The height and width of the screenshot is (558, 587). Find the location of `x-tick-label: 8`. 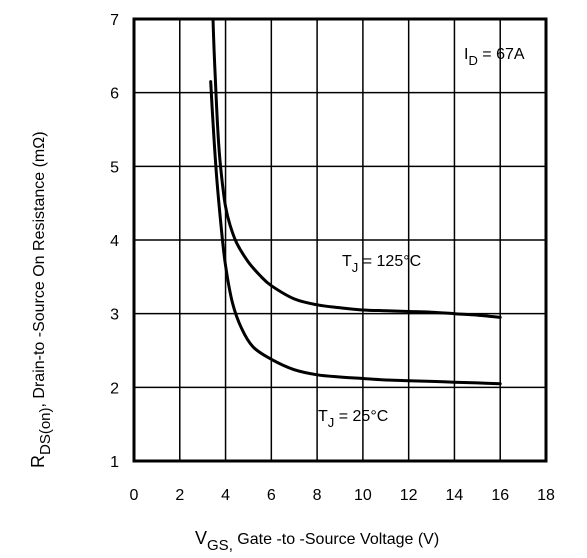

x-tick-label: 8 is located at coordinates (317, 495).